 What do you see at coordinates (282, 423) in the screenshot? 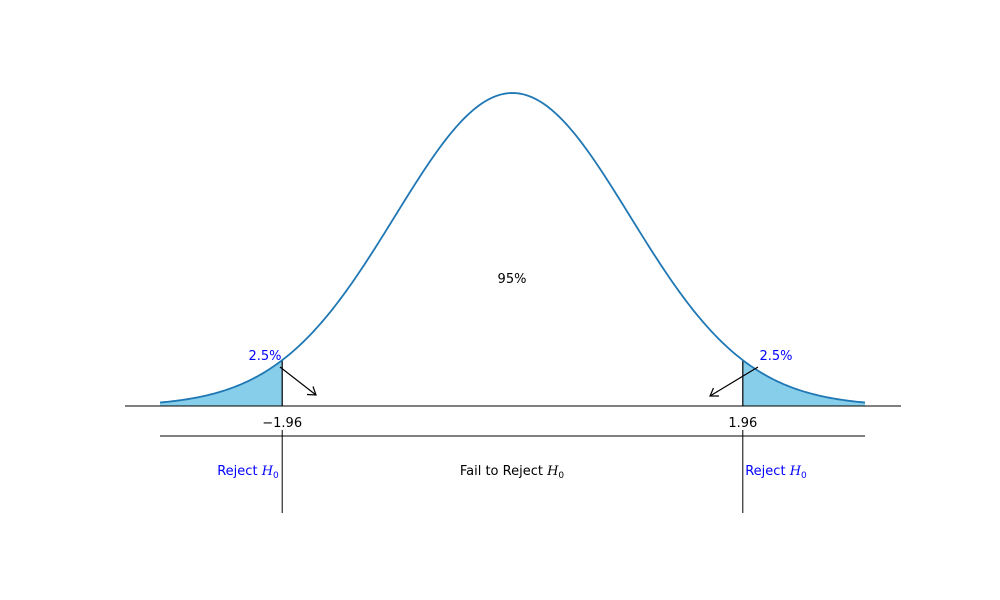
I see `tick-label-left: −1.96` at bounding box center [282, 423].